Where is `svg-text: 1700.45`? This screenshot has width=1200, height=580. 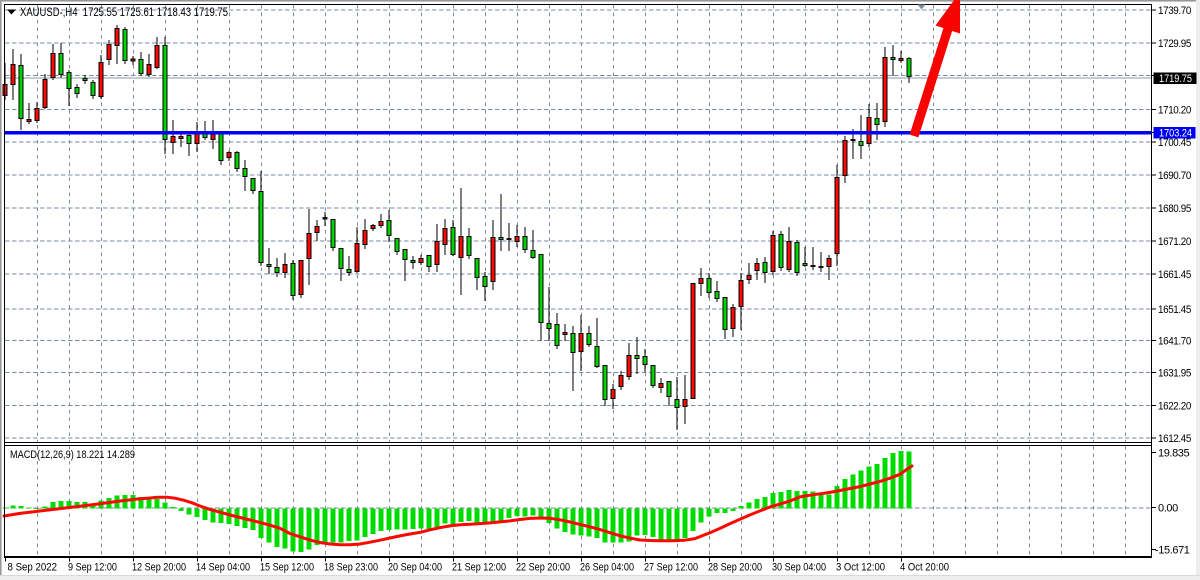
svg-text: 1700.45 is located at coordinates (1174, 143).